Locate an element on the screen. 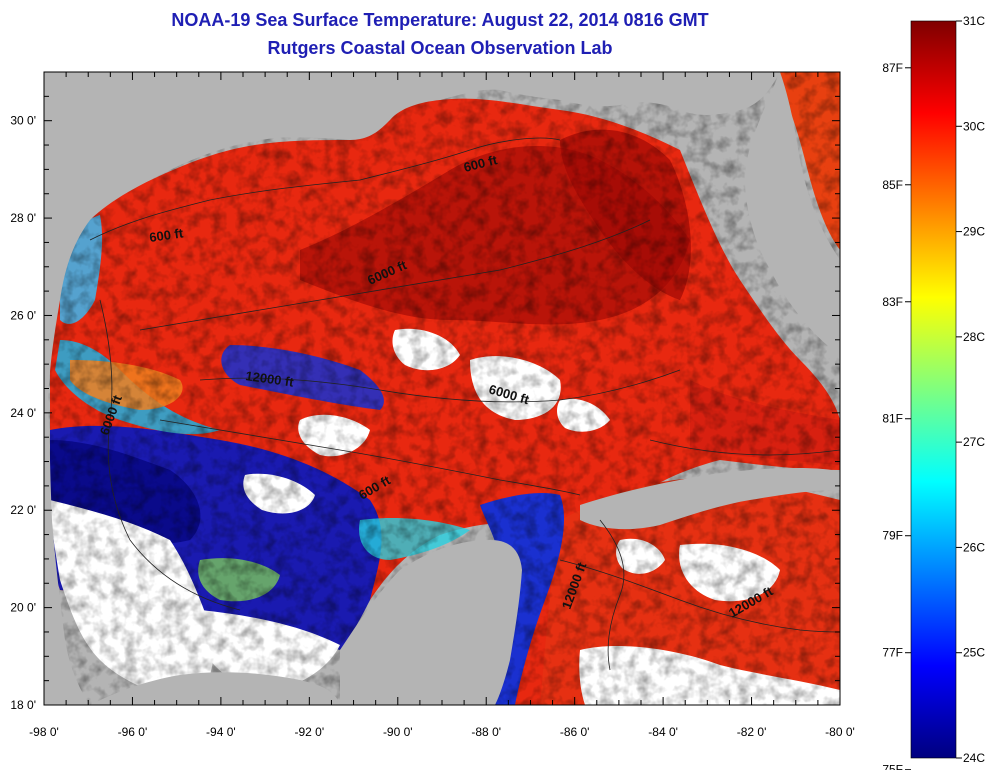  fahrenheit-label: 87F is located at coordinates (892, 68).